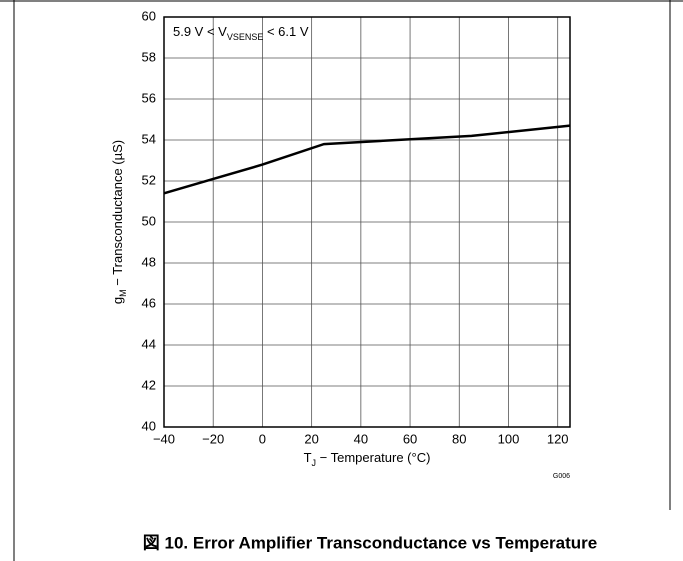  Describe the element at coordinates (410, 438) in the screenshot. I see `x-tick-label: 60` at that location.